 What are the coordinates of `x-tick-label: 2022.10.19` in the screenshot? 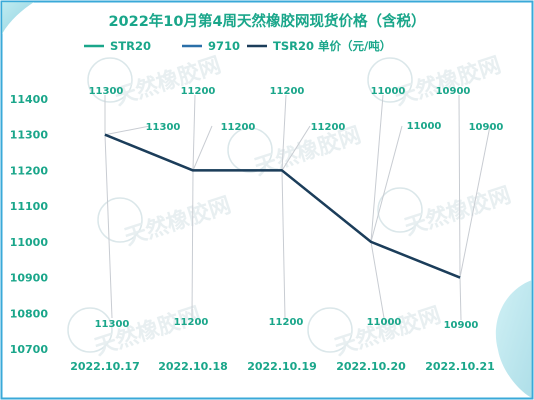 It's located at (282, 366).